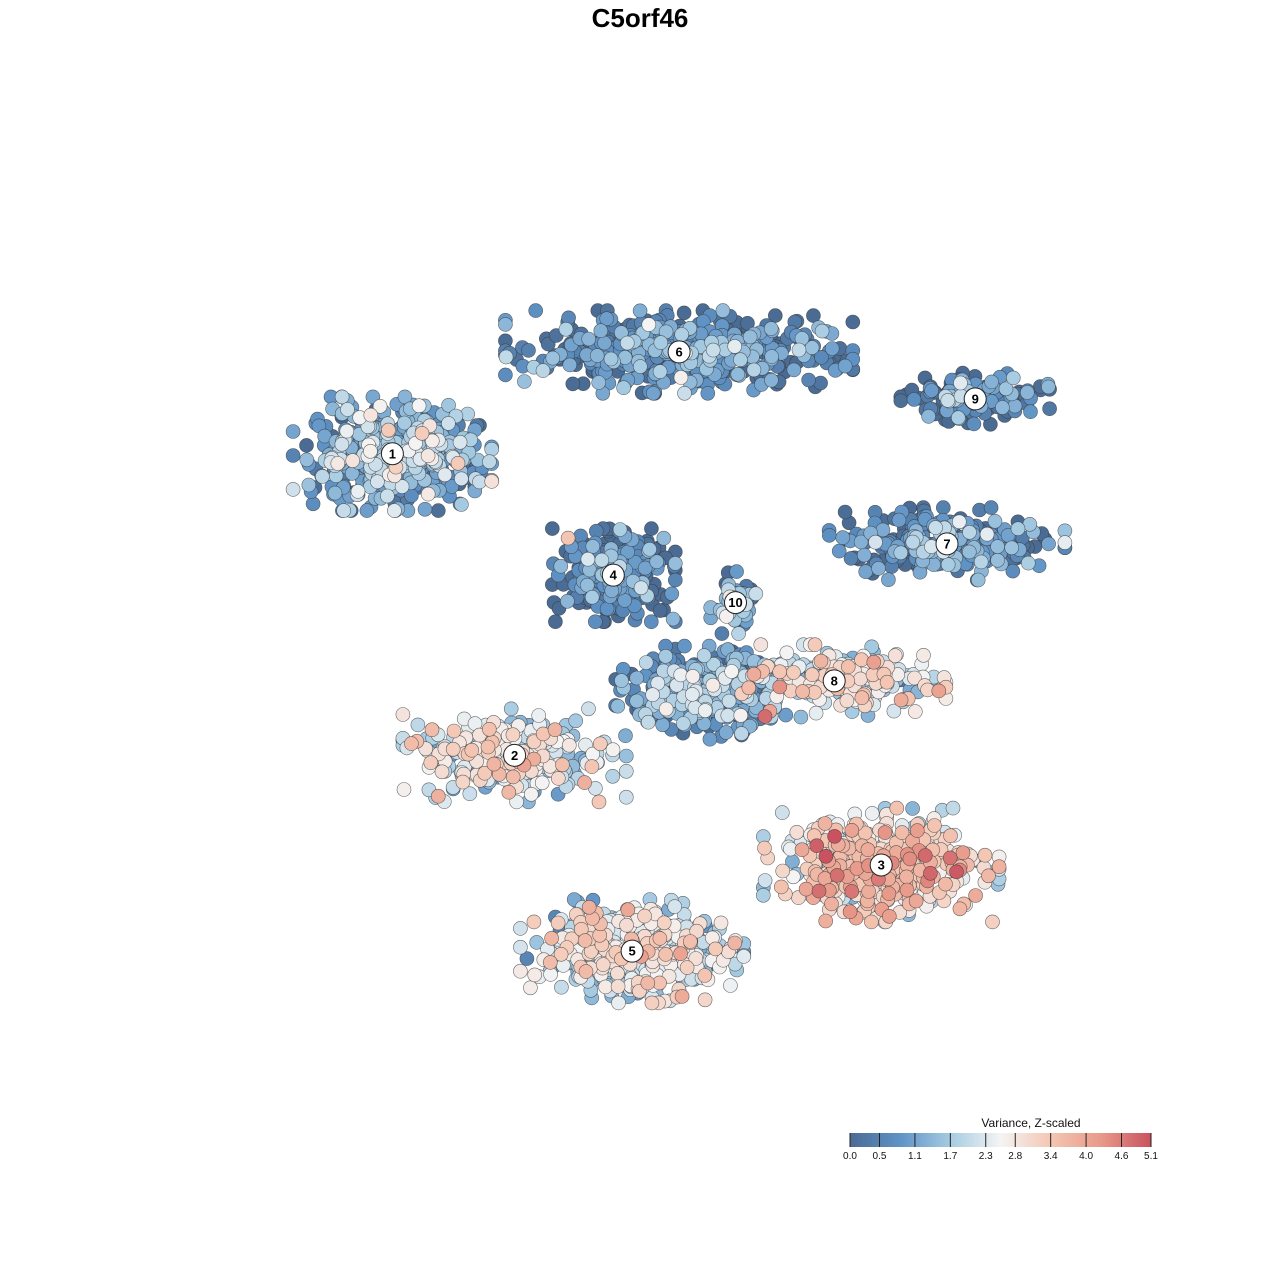  Describe the element at coordinates (1015, 1156) in the screenshot. I see `legend-tick-label: 2.8` at that location.